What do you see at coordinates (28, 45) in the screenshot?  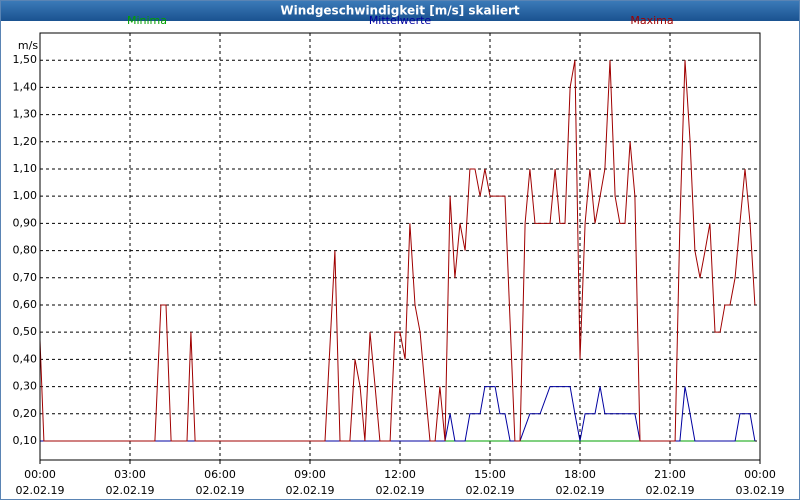 I see `y-axis-unit: m/s` at bounding box center [28, 45].